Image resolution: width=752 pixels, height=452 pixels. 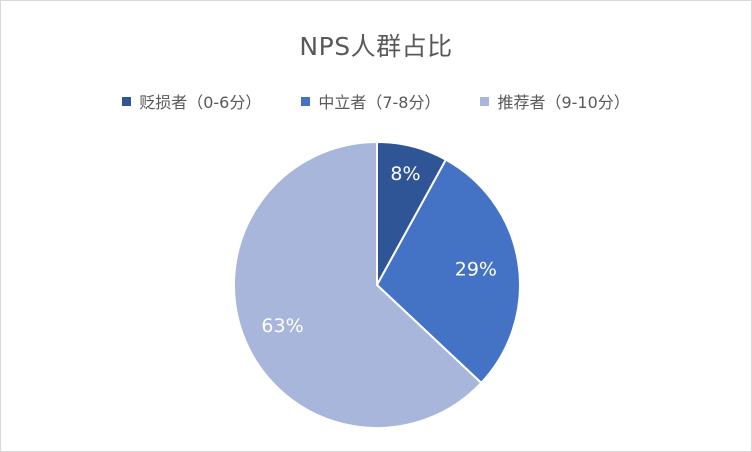 What do you see at coordinates (200, 102) in the screenshot?
I see `legend-label-detractors: 贬损者（0-6分）` at bounding box center [200, 102].